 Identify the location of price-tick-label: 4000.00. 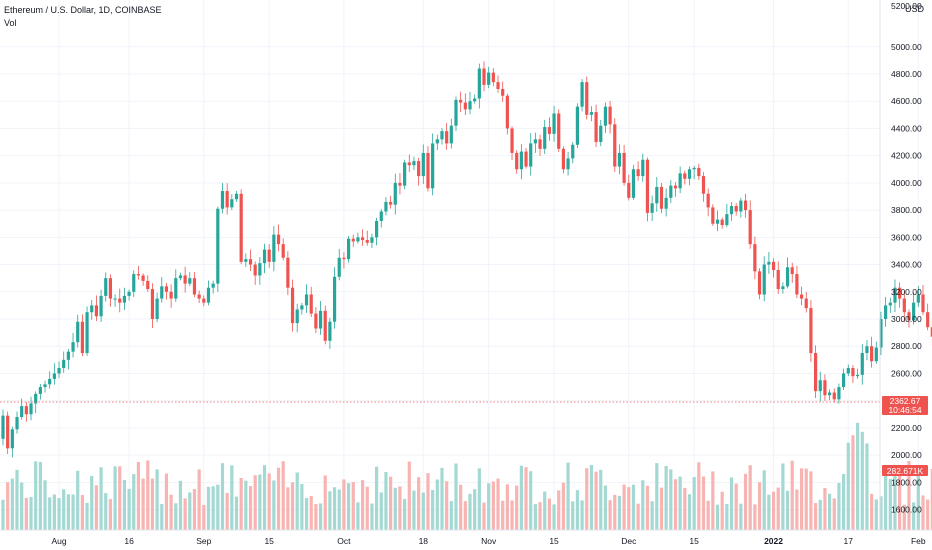
(906, 183).